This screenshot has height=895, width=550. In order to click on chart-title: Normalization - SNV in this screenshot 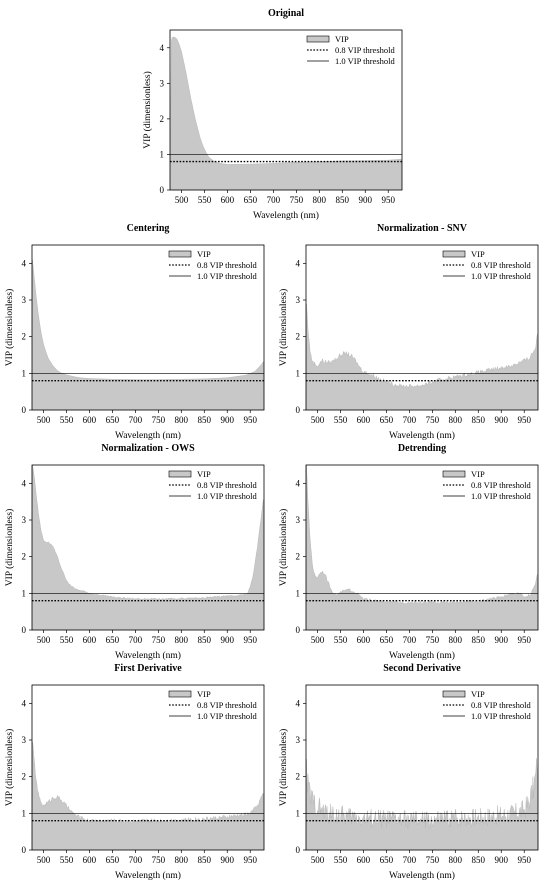, I will do `click(422, 228)`.